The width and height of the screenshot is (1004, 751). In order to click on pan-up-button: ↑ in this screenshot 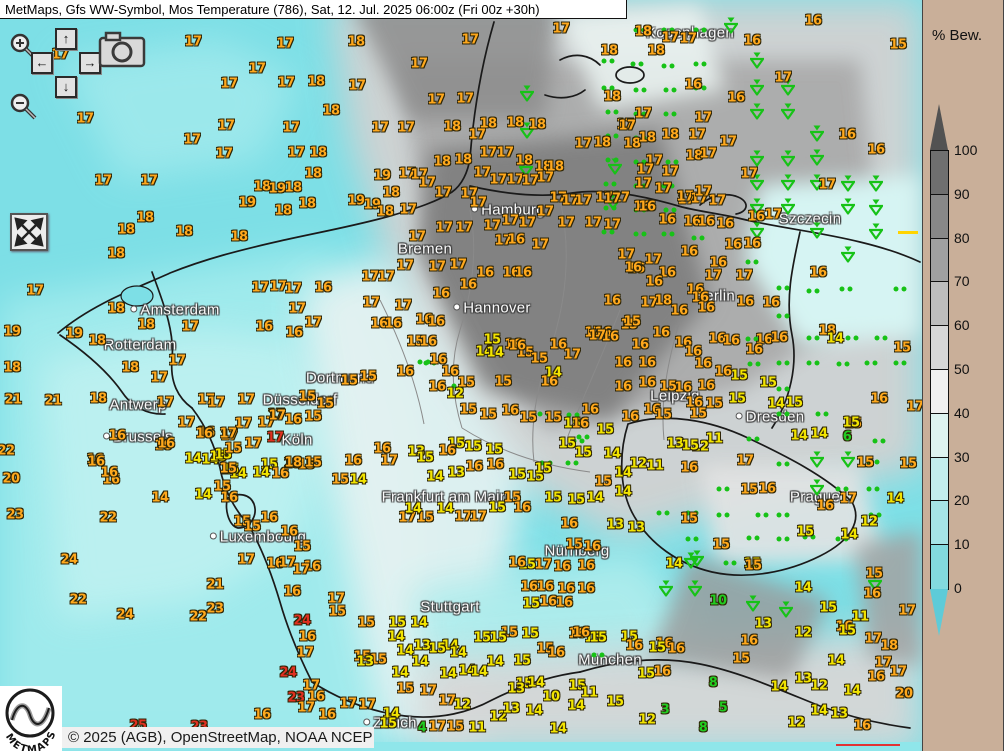, I will do `click(66, 39)`.